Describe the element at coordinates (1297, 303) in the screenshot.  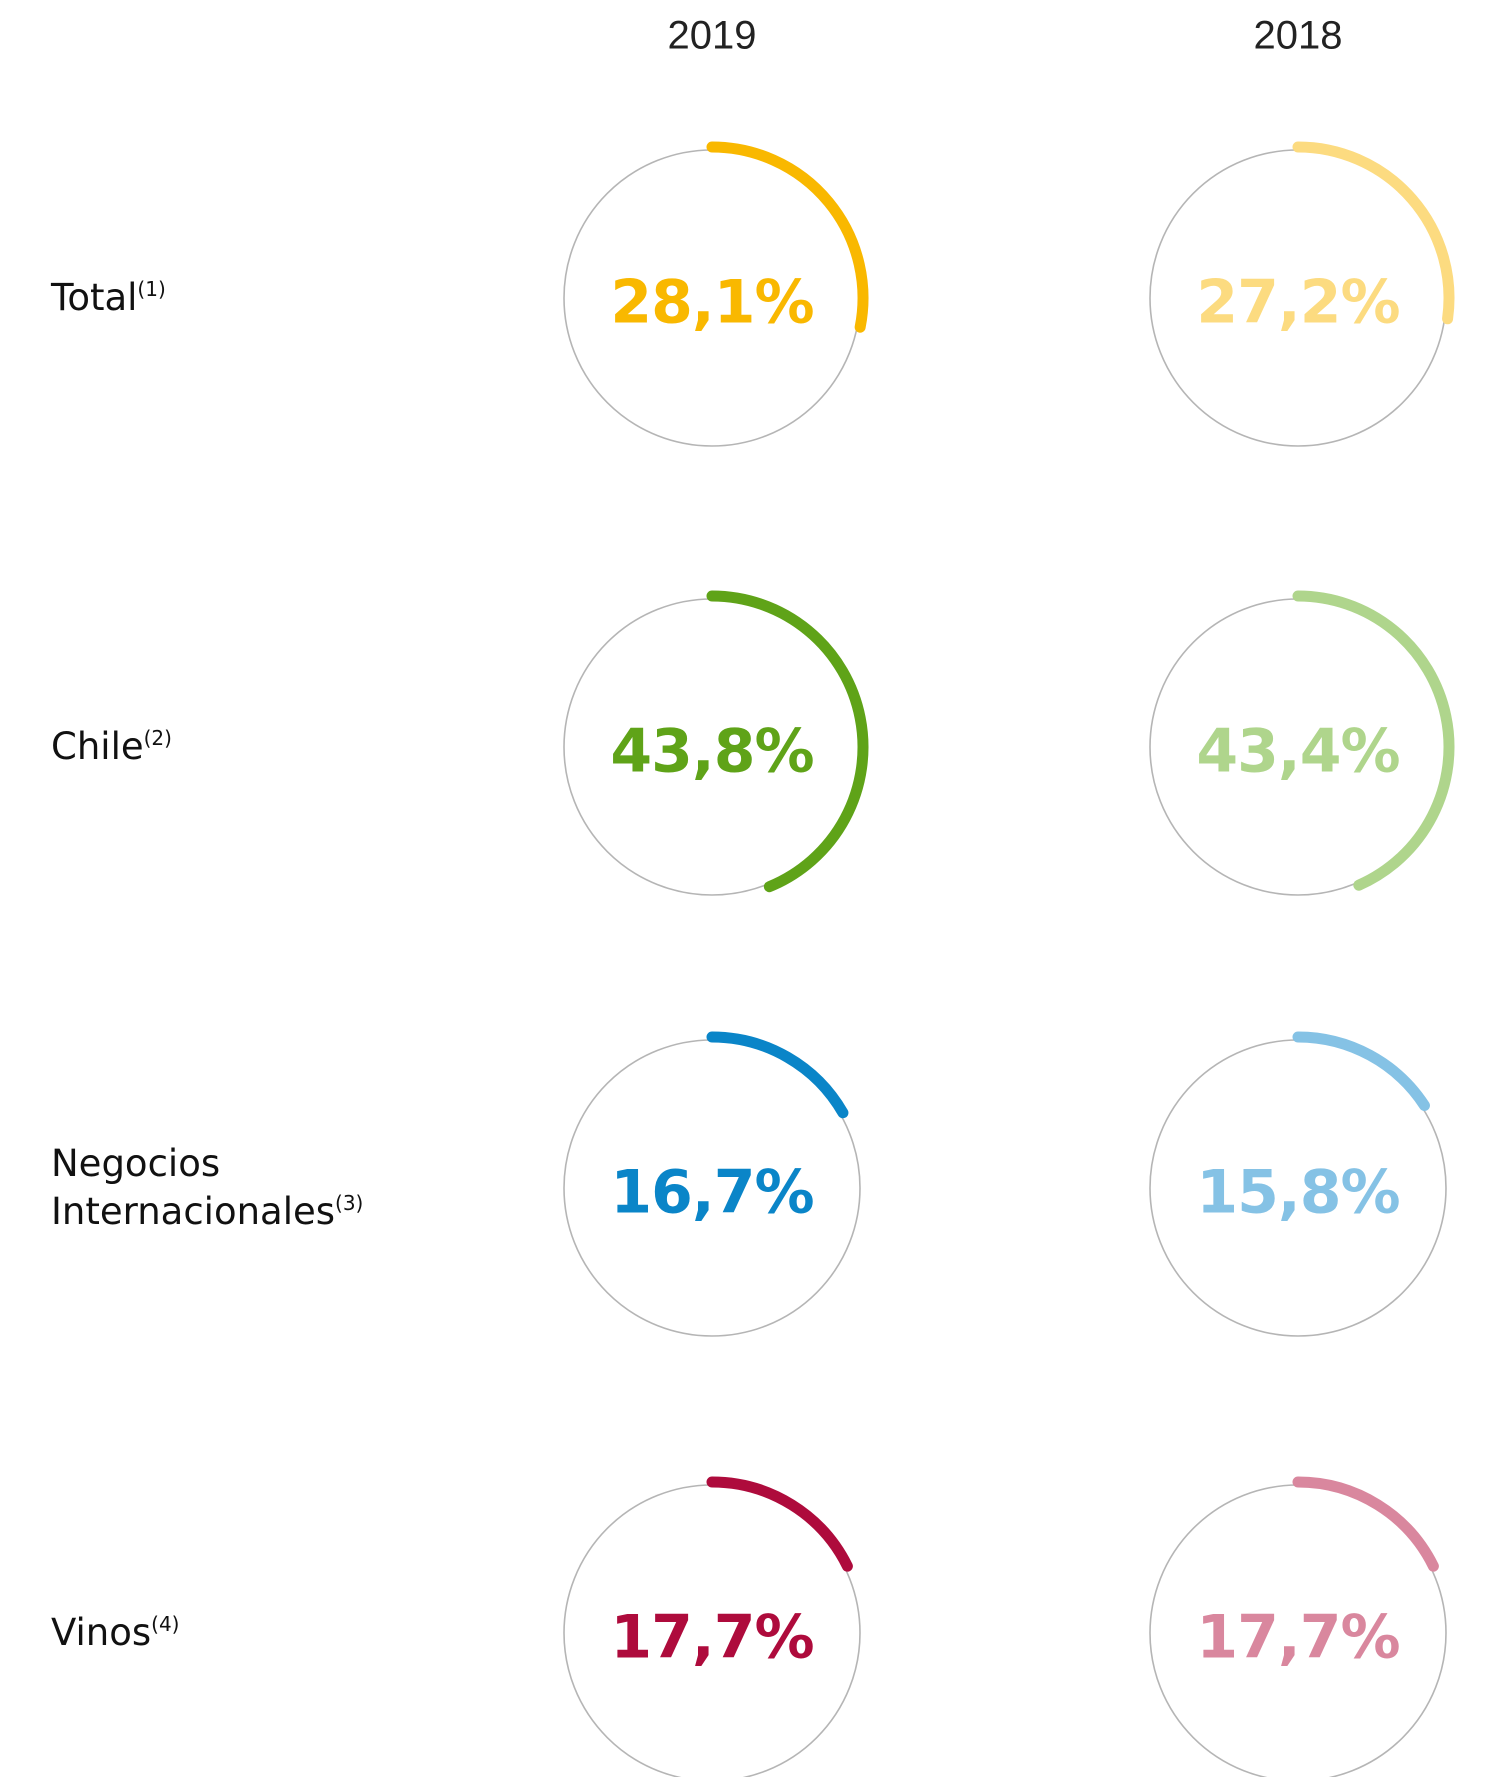
I see `value-label: 27,2%` at that location.